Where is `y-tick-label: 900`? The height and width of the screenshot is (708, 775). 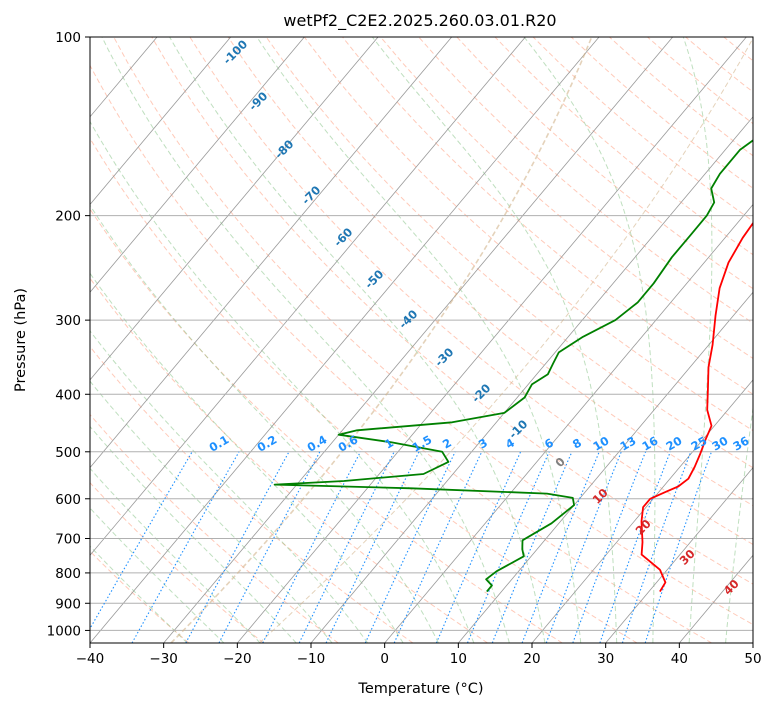 y-tick-label: 900 is located at coordinates (68, 604).